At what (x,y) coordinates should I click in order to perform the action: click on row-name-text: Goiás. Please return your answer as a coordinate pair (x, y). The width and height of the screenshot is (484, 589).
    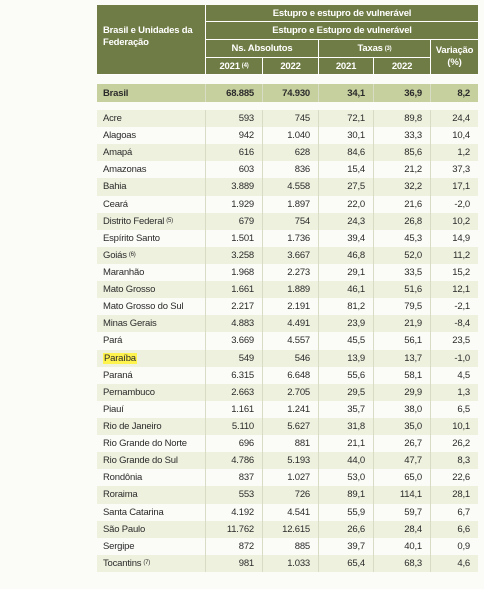
    Looking at the image, I should click on (115, 255).